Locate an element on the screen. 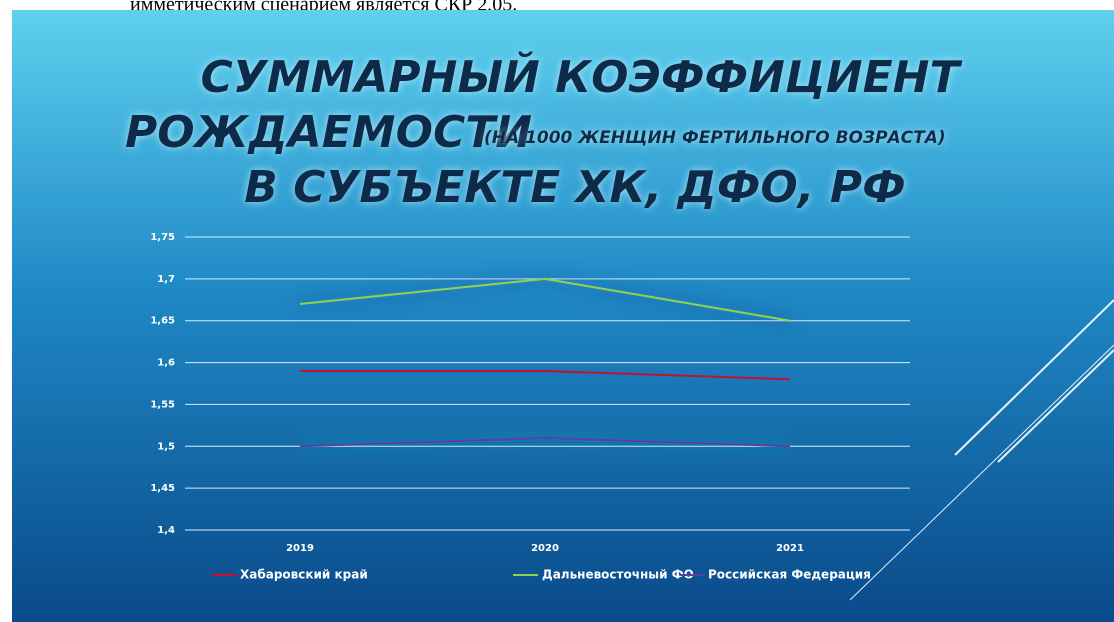 The height and width of the screenshot is (622, 1114). title-line: В СУБЪЕКТЕ ХК, ДФО, РФ is located at coordinates (574, 187).